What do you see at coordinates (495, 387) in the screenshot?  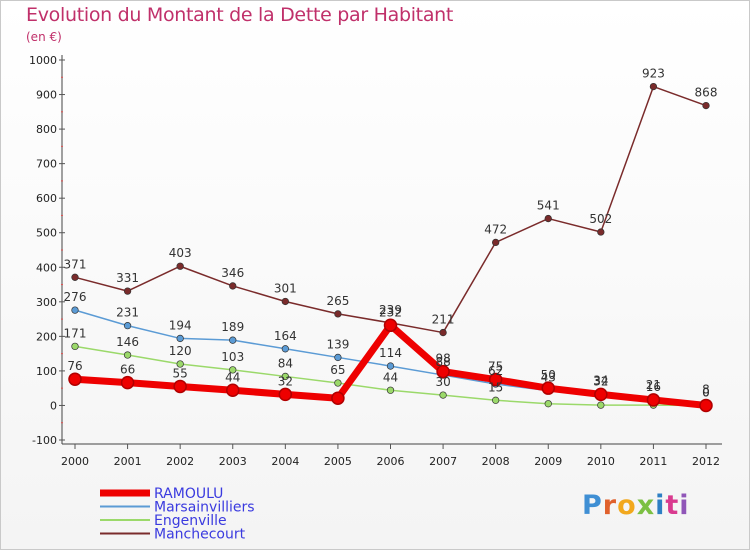 I see `data-label: 15` at bounding box center [495, 387].